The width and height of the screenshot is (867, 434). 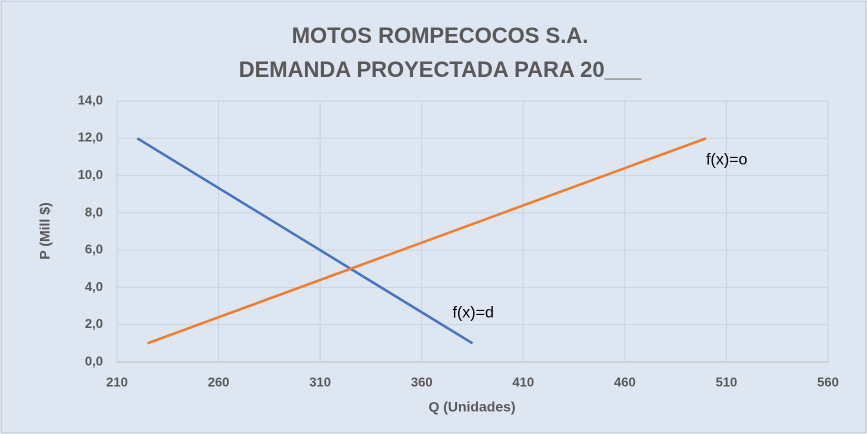 What do you see at coordinates (726, 160) in the screenshot?
I see `series-annotation: f(x)=o` at bounding box center [726, 160].